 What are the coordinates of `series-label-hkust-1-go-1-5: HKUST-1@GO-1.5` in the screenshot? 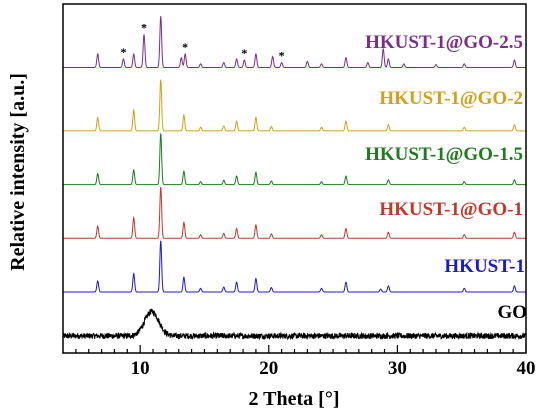 It's located at (444, 154).